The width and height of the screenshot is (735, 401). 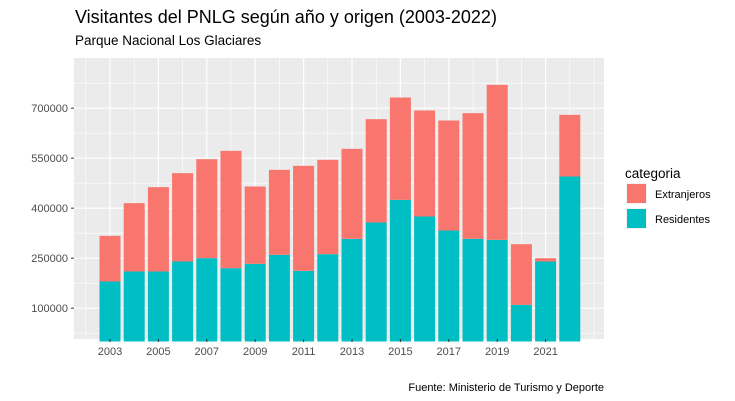 What do you see at coordinates (636, 193) in the screenshot?
I see `legend-swatch-extranjeros` at bounding box center [636, 193].